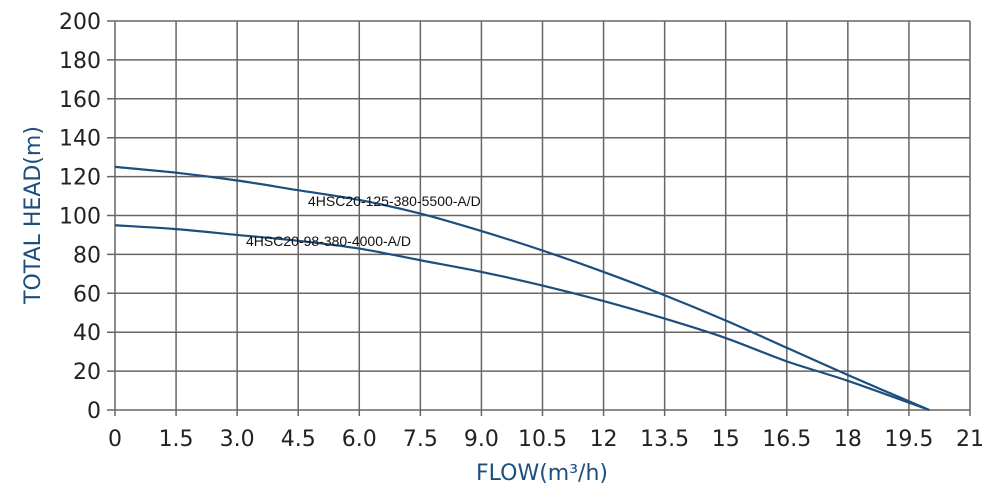  Describe the element at coordinates (420, 439) in the screenshot. I see `x-tick-label: 7.5` at that location.